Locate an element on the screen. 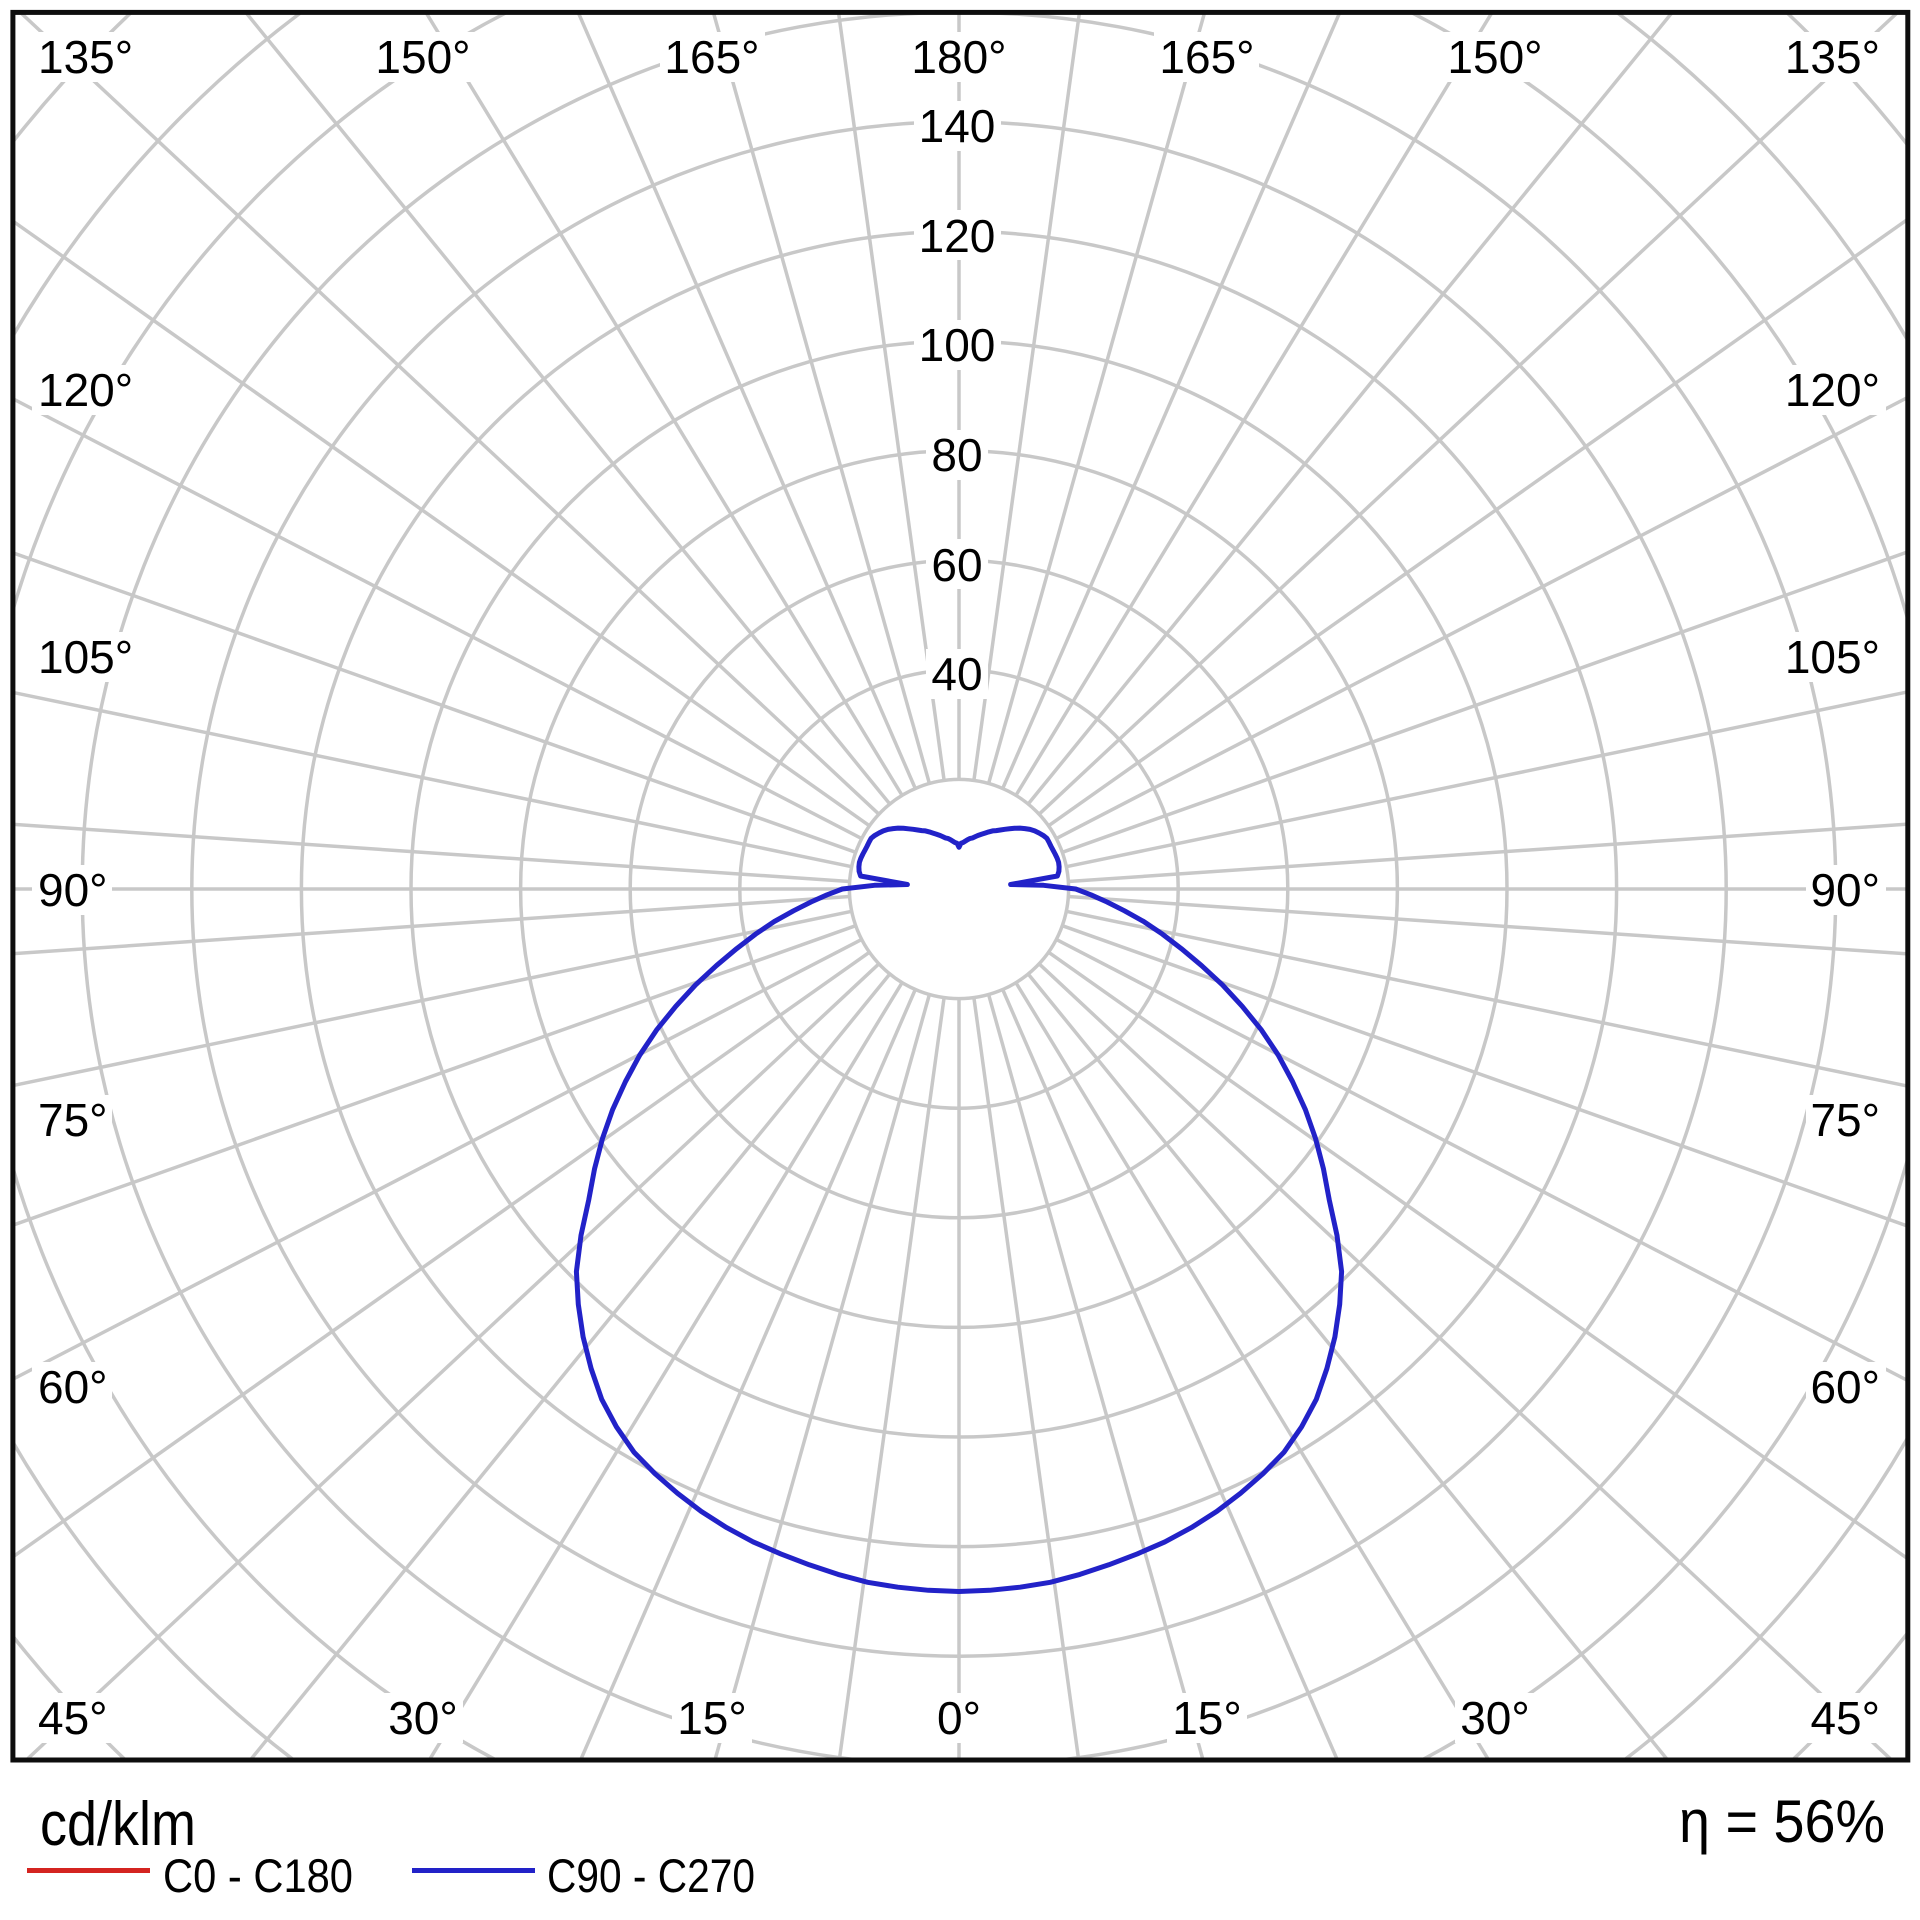 This screenshot has height=1920, width=1920. svg-text: C0 - C180 is located at coordinates (258, 1875).